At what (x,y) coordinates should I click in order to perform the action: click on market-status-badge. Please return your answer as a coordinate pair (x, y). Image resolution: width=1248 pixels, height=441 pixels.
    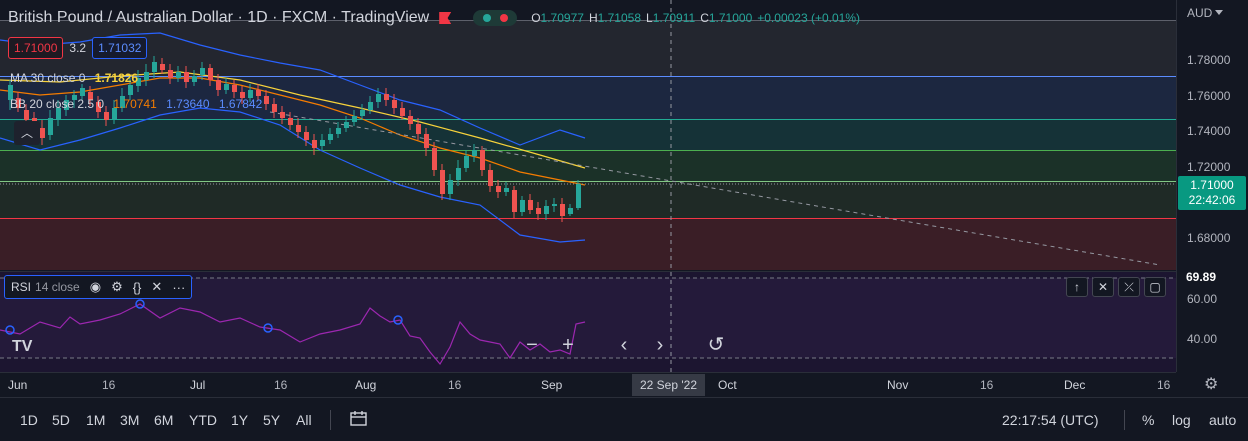
    Looking at the image, I should click on (495, 18).